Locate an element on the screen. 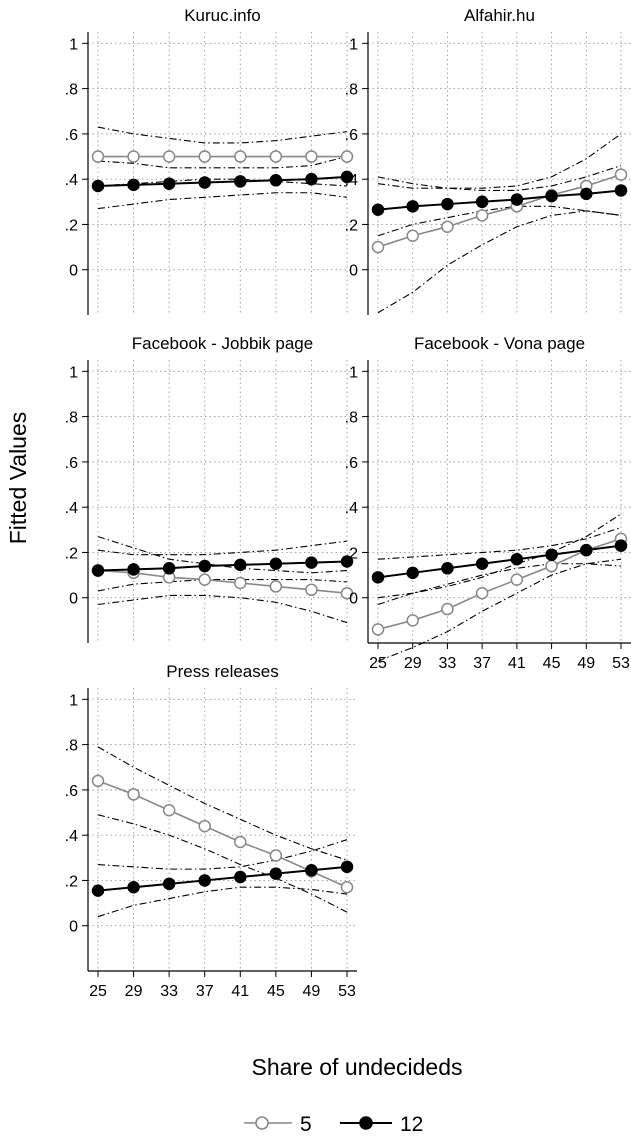 The image size is (631, 1137). x-tick-label: 25 is located at coordinates (378, 663).